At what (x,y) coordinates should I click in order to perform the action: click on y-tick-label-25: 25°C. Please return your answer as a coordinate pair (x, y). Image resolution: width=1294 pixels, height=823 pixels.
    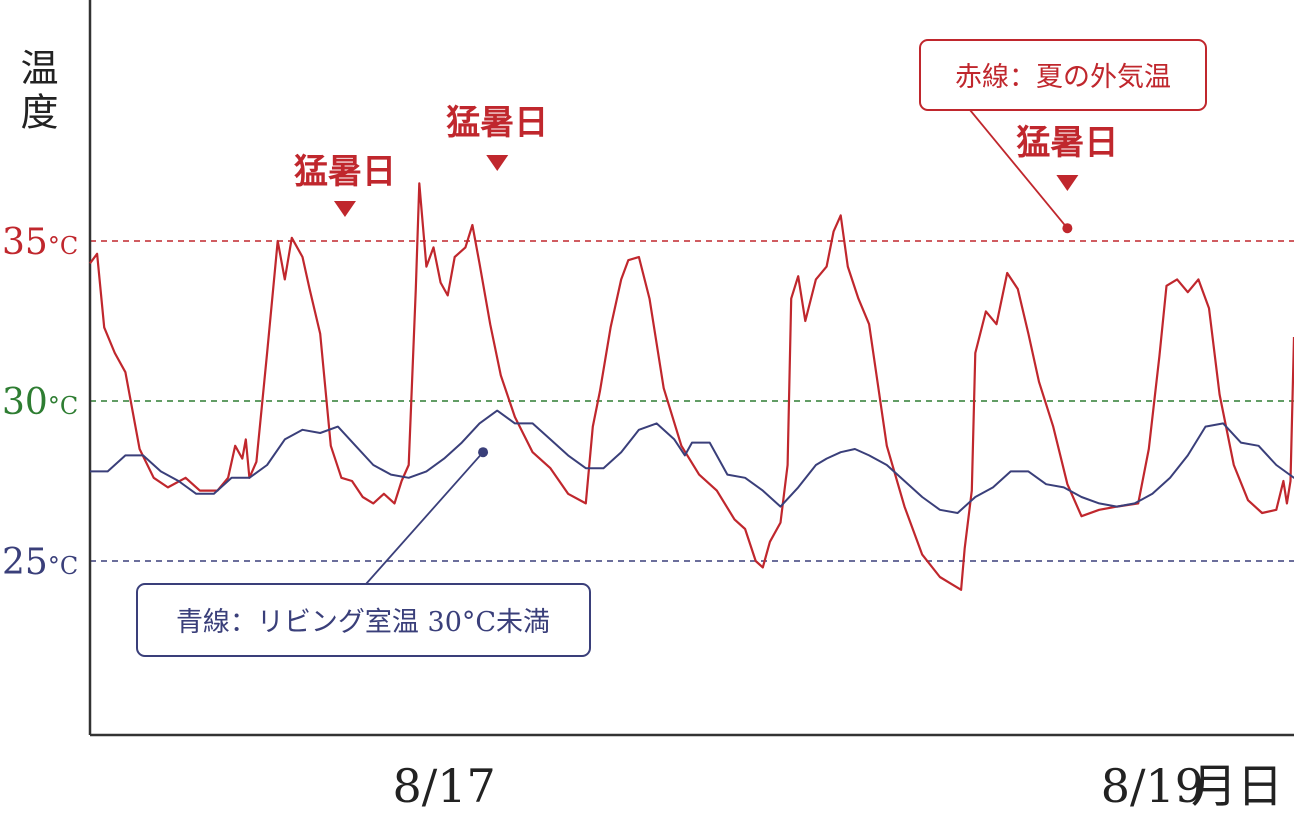
    Looking at the image, I should click on (40, 562).